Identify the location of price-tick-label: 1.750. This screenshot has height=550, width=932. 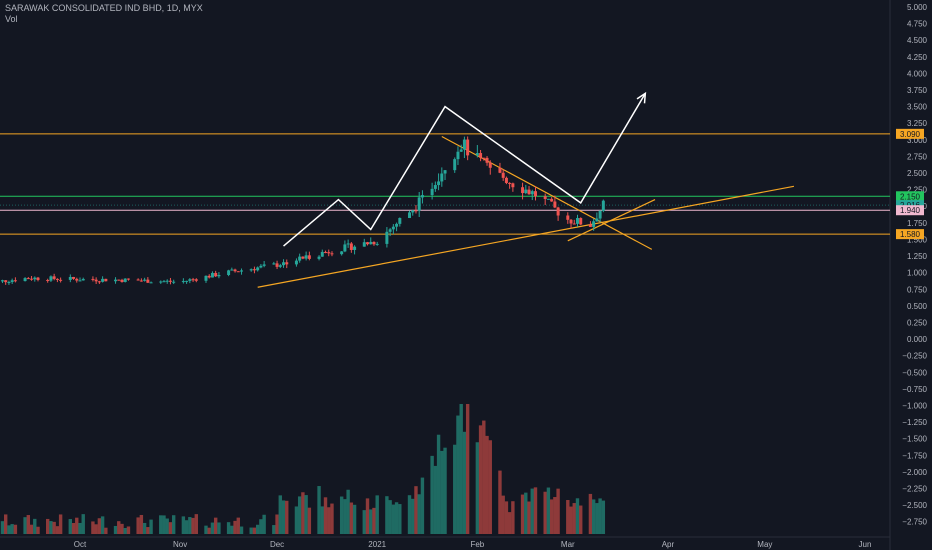
(917, 223).